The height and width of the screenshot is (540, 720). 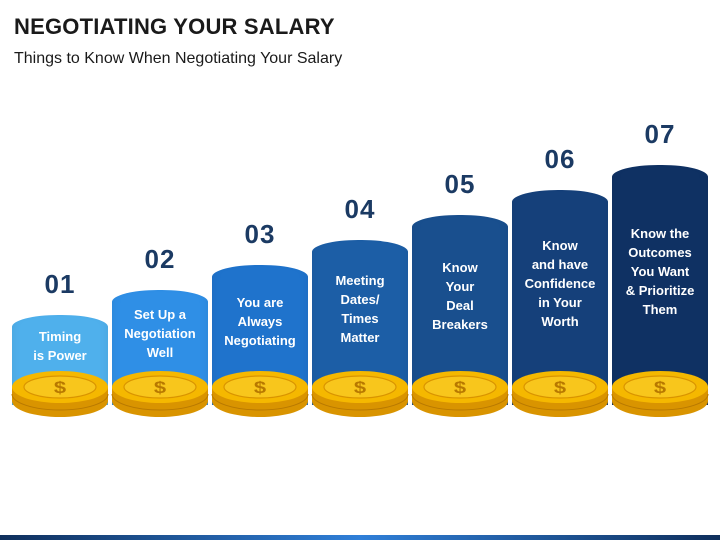 I want to click on step-label-line: Timing, so click(x=60, y=336).